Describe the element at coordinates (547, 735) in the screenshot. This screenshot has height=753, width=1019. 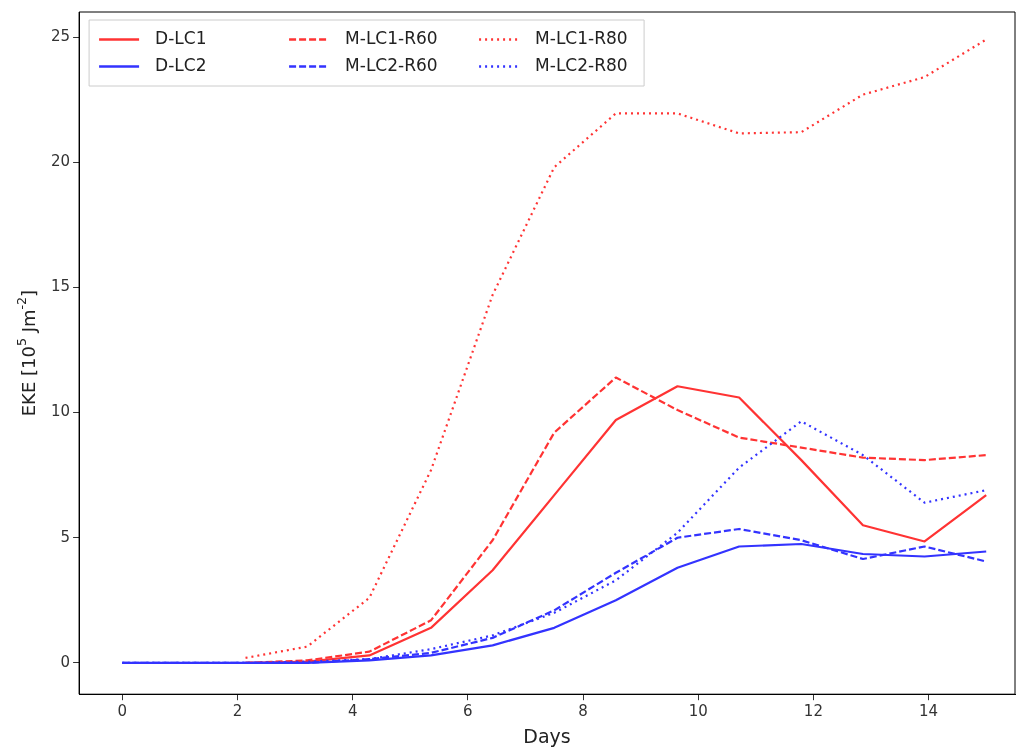
I see `x-axis-title: Days` at that location.